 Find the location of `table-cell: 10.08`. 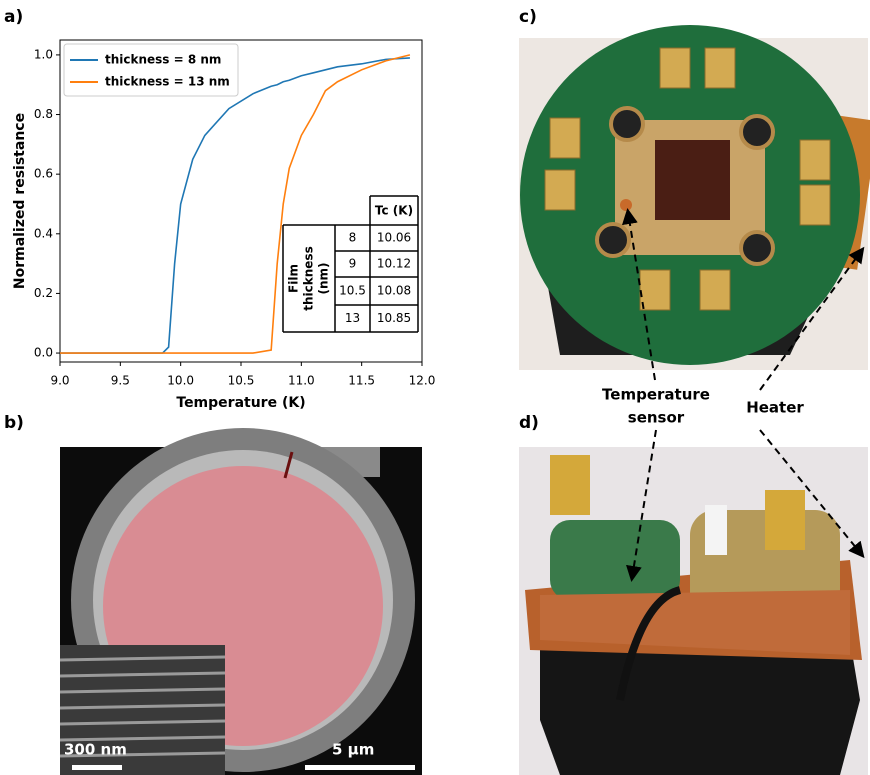

table-cell: 10.08 is located at coordinates (394, 291).